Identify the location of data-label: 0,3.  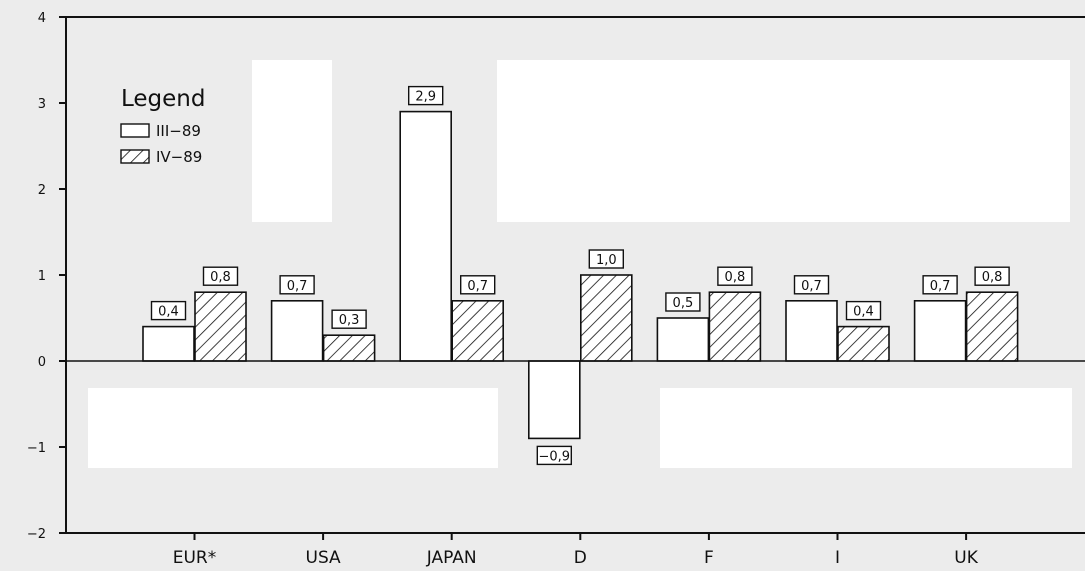
(349, 319).